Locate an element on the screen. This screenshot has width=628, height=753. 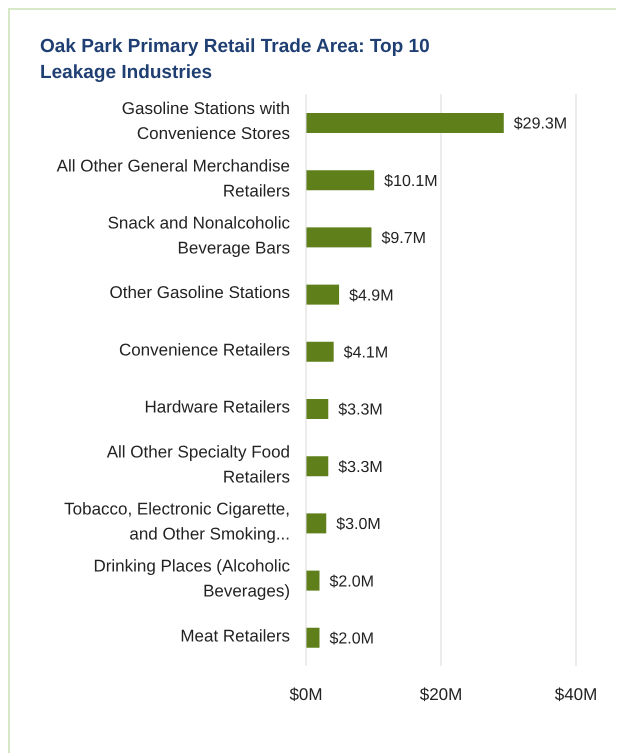
data-label: $4.1M is located at coordinates (366, 353).